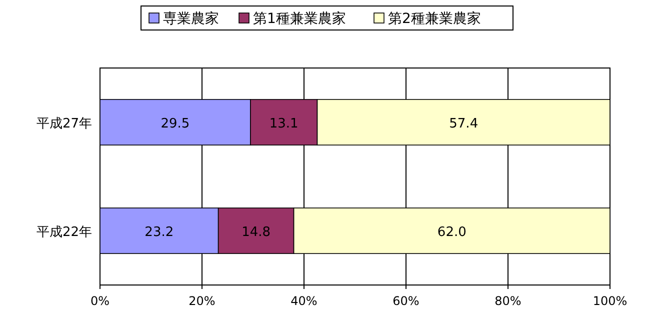  I want to click on data-label: 29.5, so click(175, 124).